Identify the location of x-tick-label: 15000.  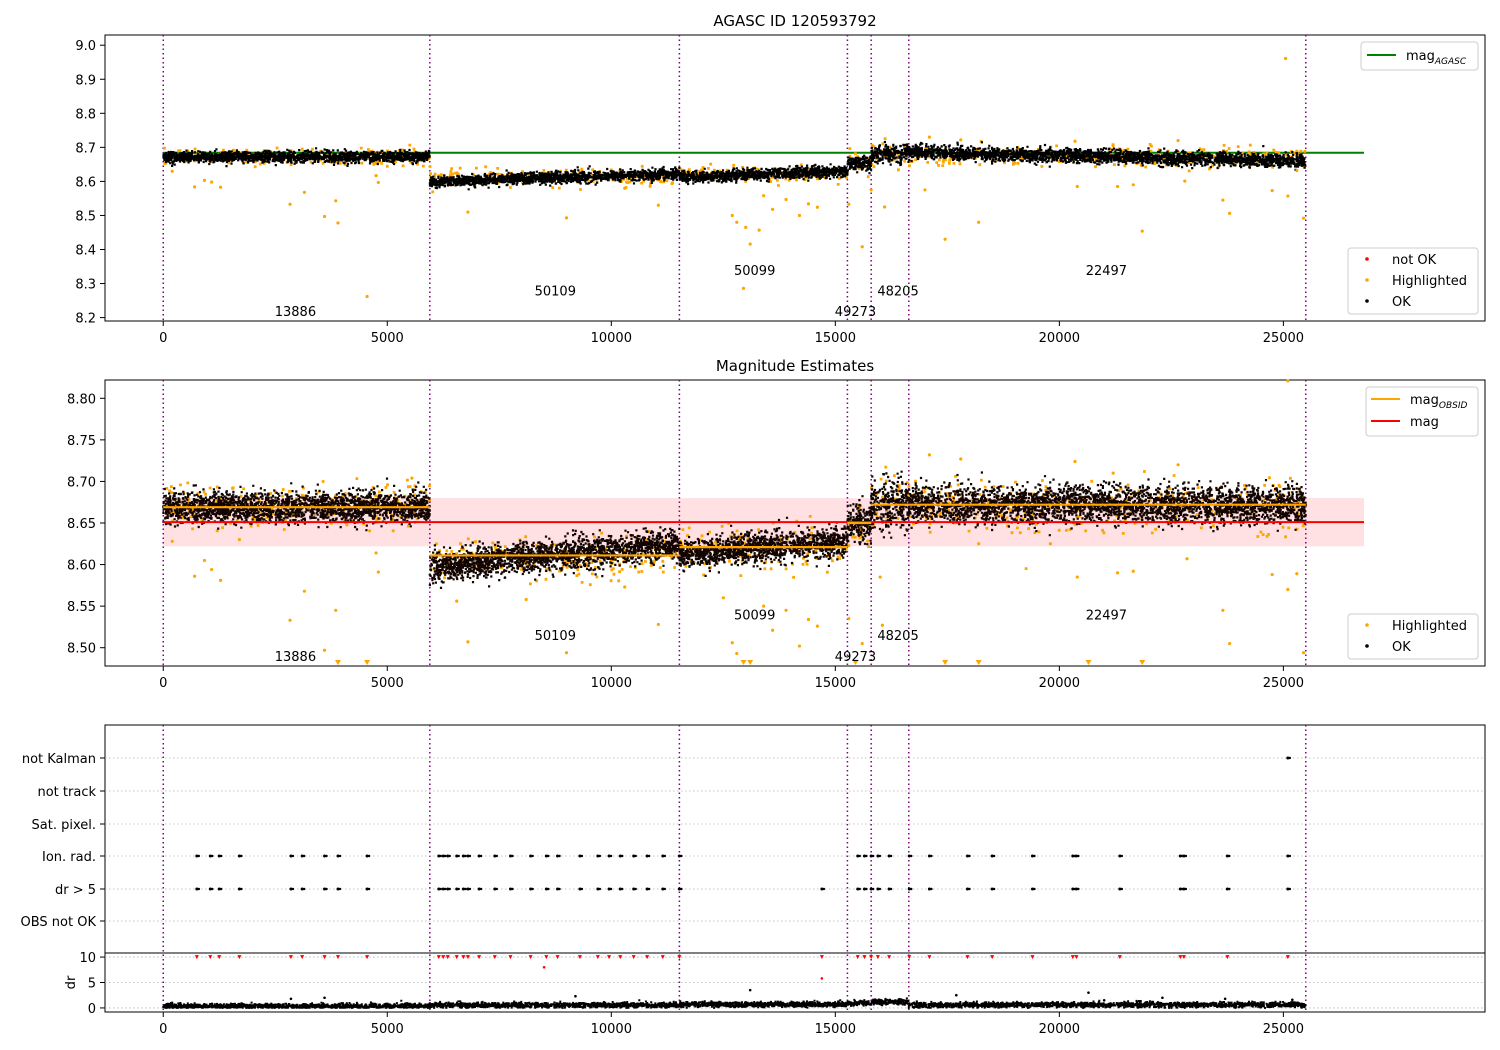
(835, 338).